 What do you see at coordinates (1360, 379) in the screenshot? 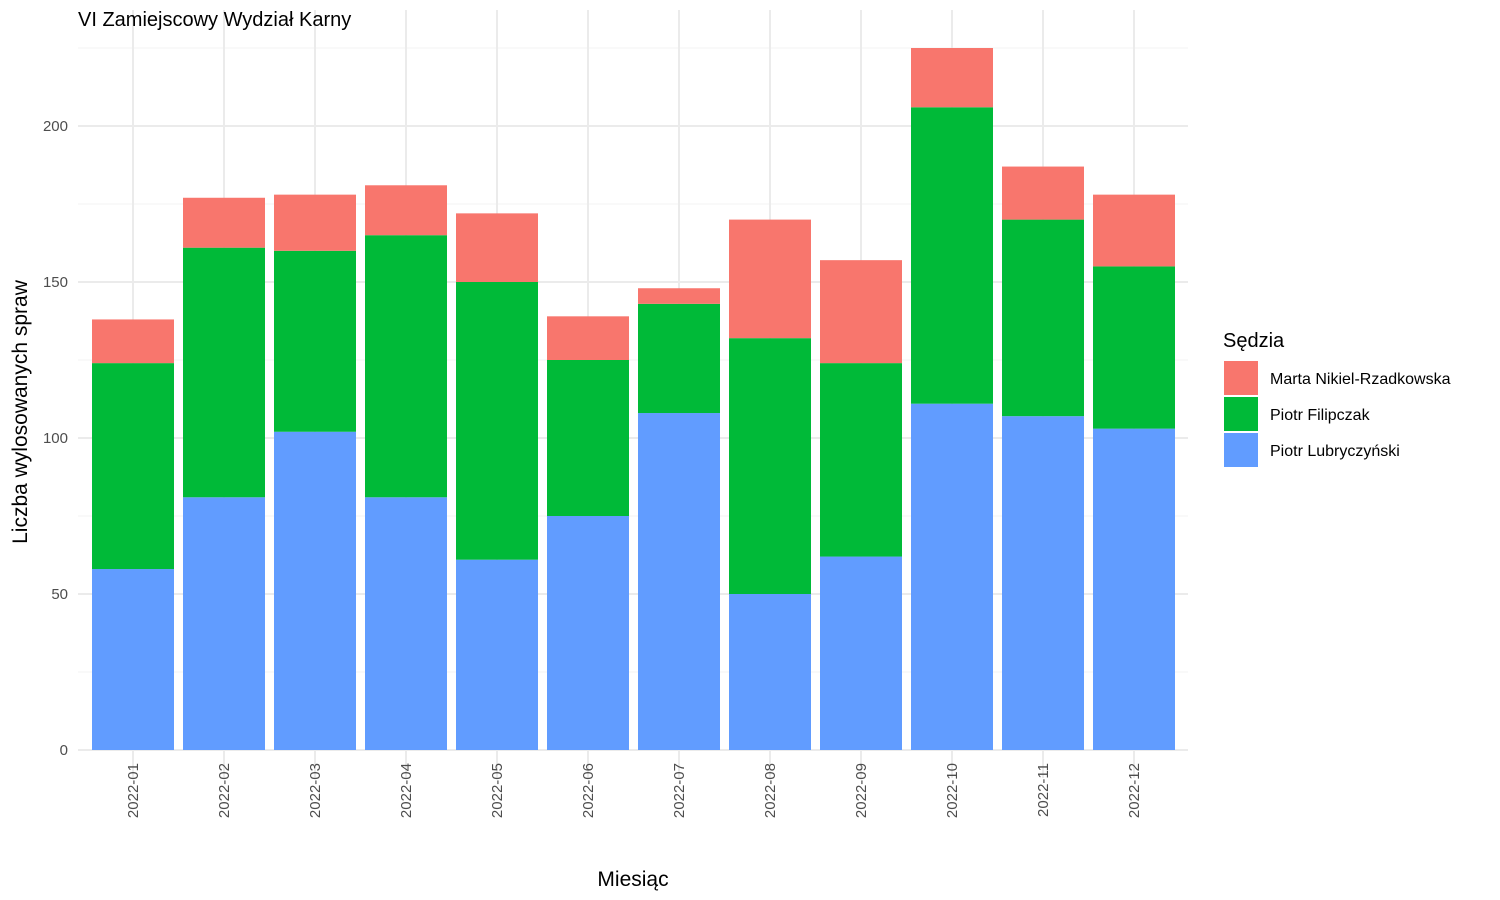
I see `legend-label: Marta Nikiel-Rzadkowska` at bounding box center [1360, 379].